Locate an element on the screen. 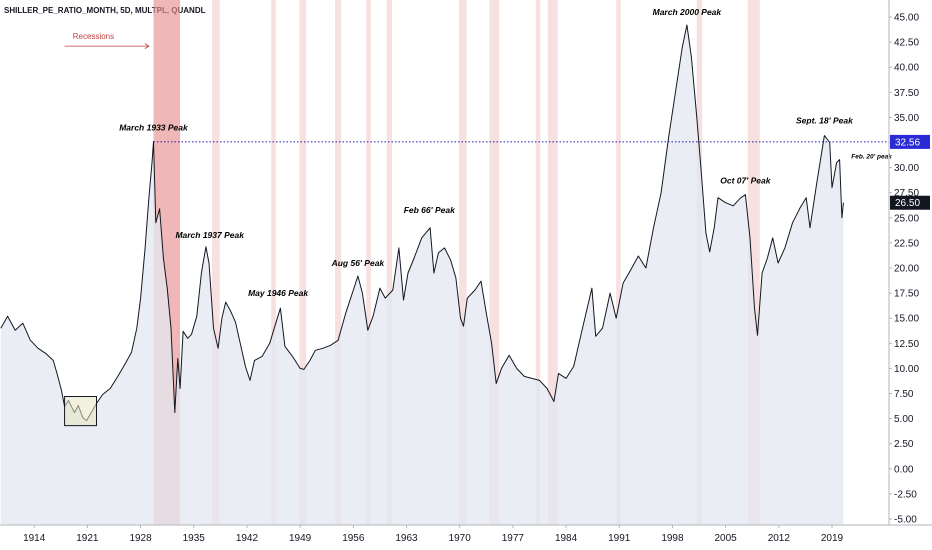 The width and height of the screenshot is (932, 550). peak-annotation: Aug 56' Peak is located at coordinates (358, 263).